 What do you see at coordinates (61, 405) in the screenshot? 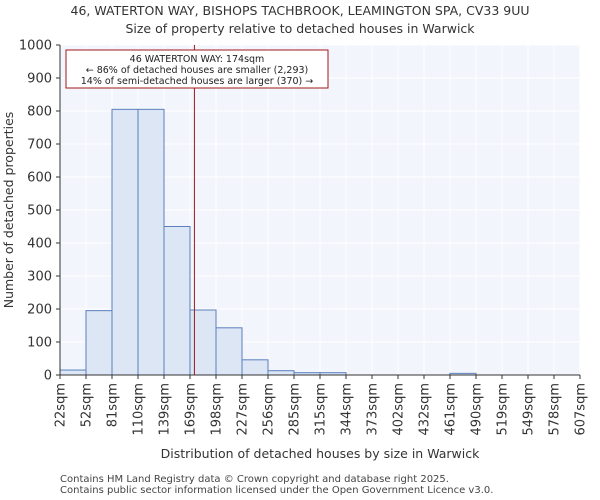
I see `x-tick-label: 22sqm` at bounding box center [61, 405].